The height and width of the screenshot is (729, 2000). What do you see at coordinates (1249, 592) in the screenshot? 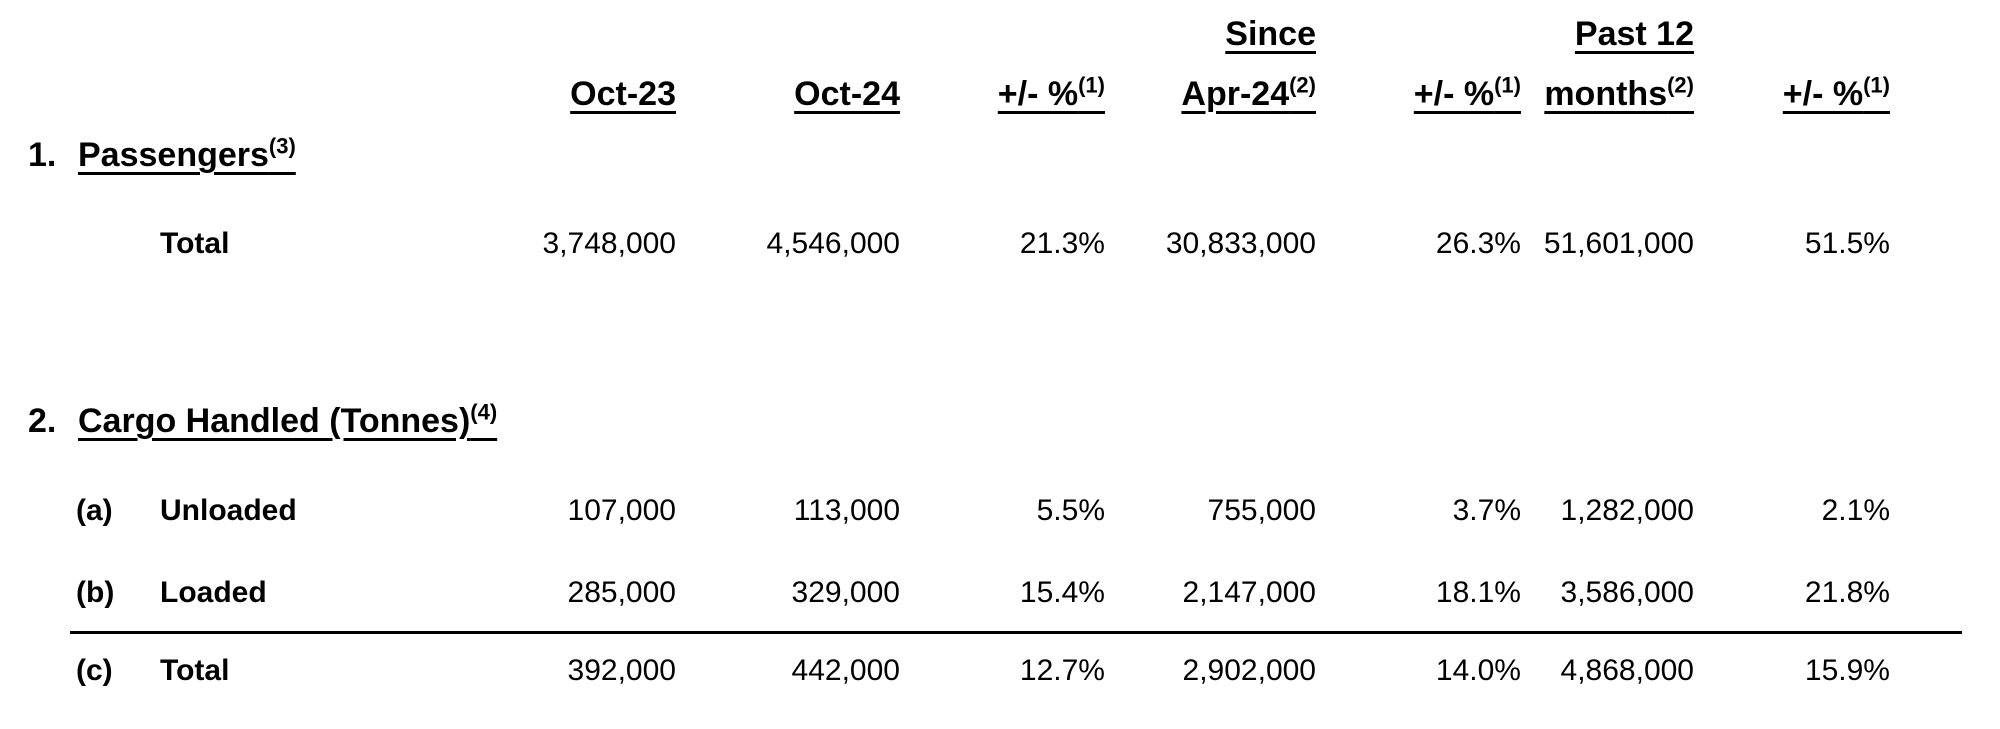
I see `cell-since-apr24: 2,147,000` at bounding box center [1249, 592].